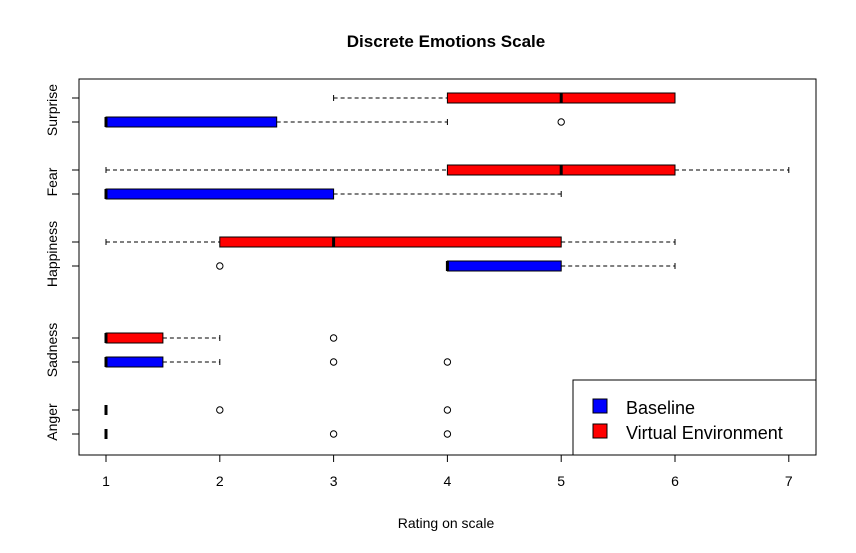  Describe the element at coordinates (504, 98) in the screenshot. I see `box-virtual-environment-surprise` at that location.